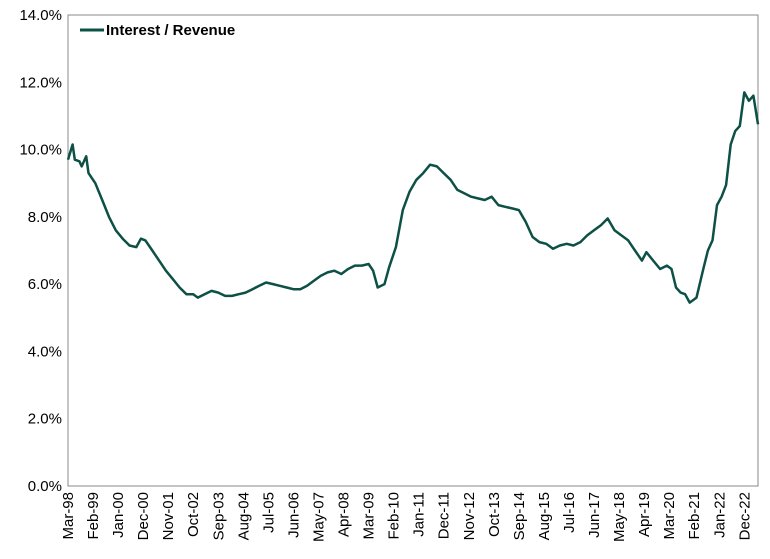  What do you see at coordinates (669, 516) in the screenshot?
I see `x-tick-label: Mar-20` at bounding box center [669, 516].